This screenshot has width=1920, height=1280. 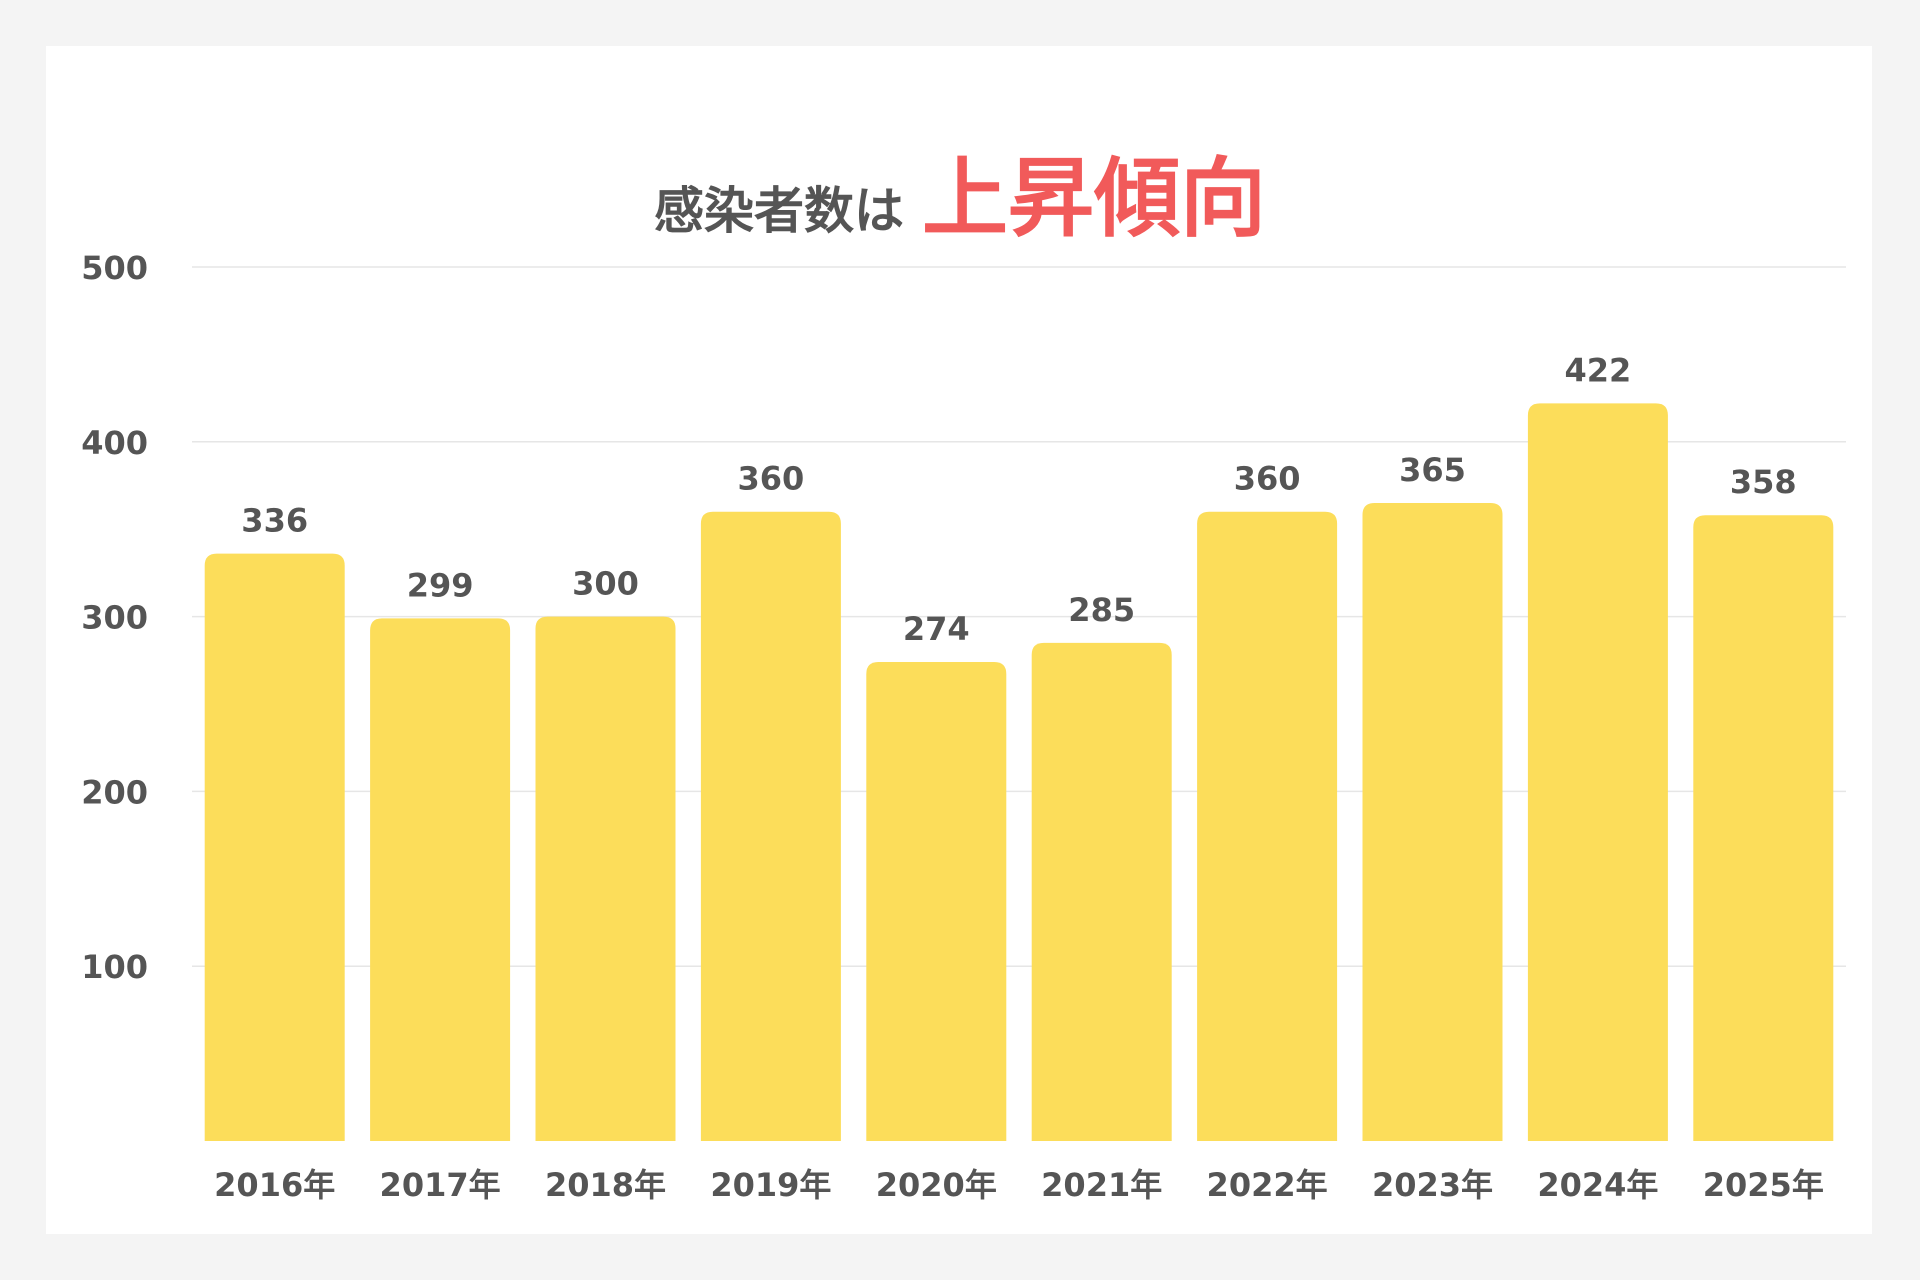 I want to click on x-tick-label: 2021年, so click(x=1101, y=1185).